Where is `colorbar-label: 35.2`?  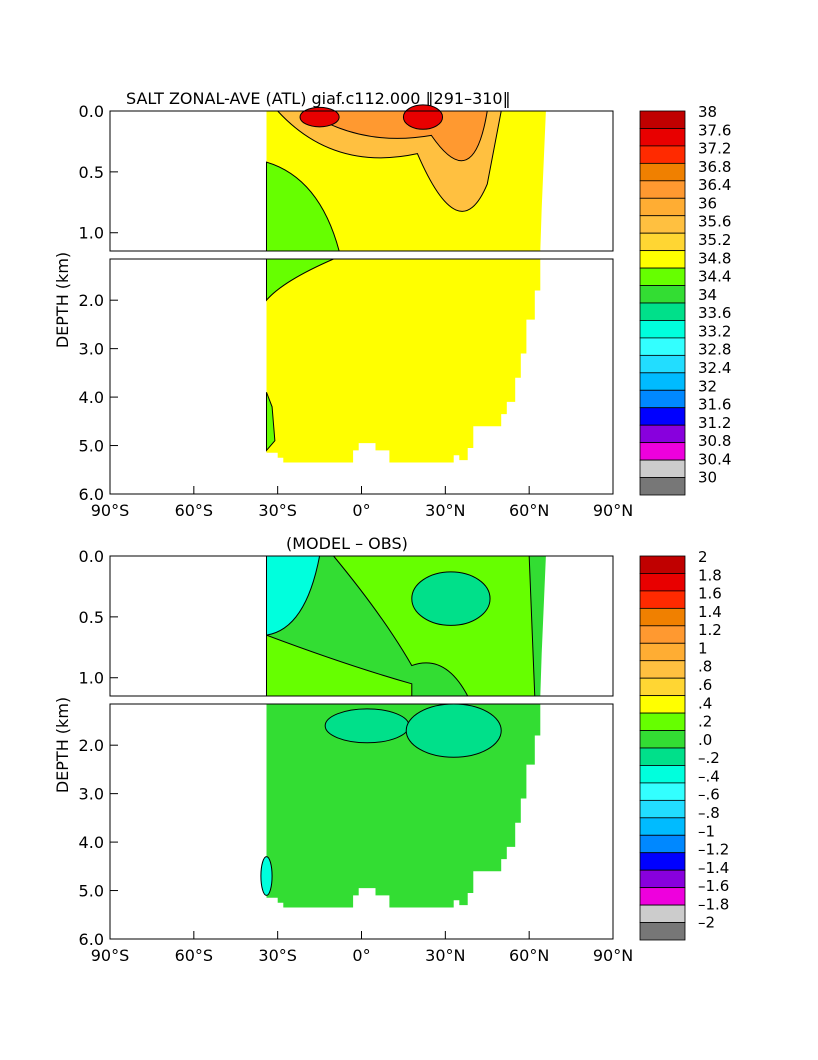 colorbar-label: 35.2 is located at coordinates (714, 240).